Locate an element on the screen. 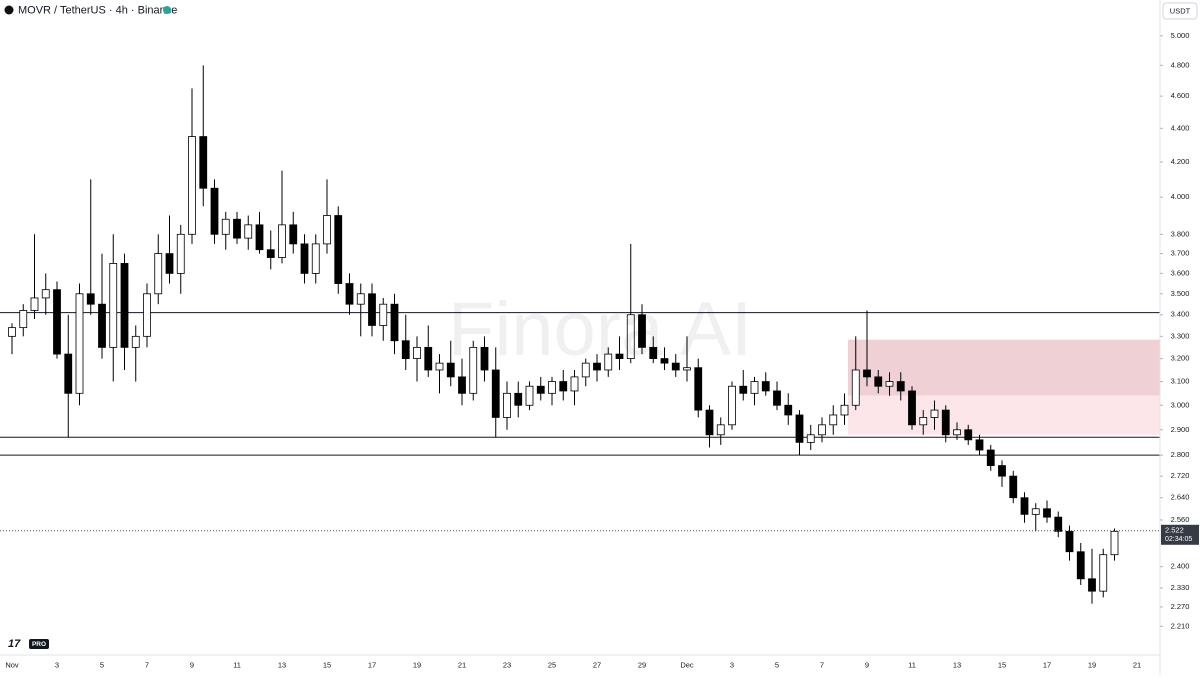 The width and height of the screenshot is (1200, 680). y-tick-label: 3.700 is located at coordinates (1180, 253).